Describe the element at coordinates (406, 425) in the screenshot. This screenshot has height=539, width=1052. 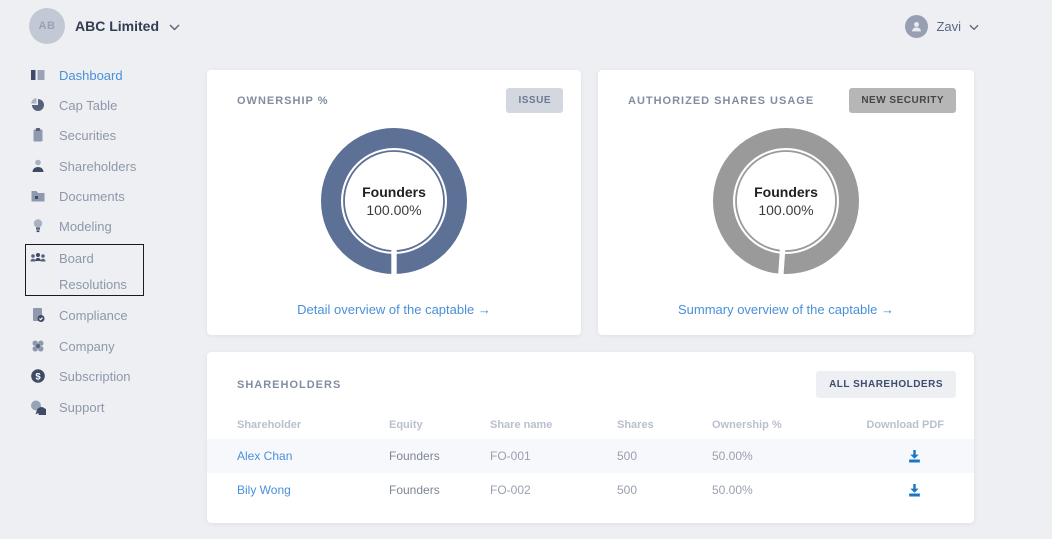
I see `col-header-equity: Equity` at that location.